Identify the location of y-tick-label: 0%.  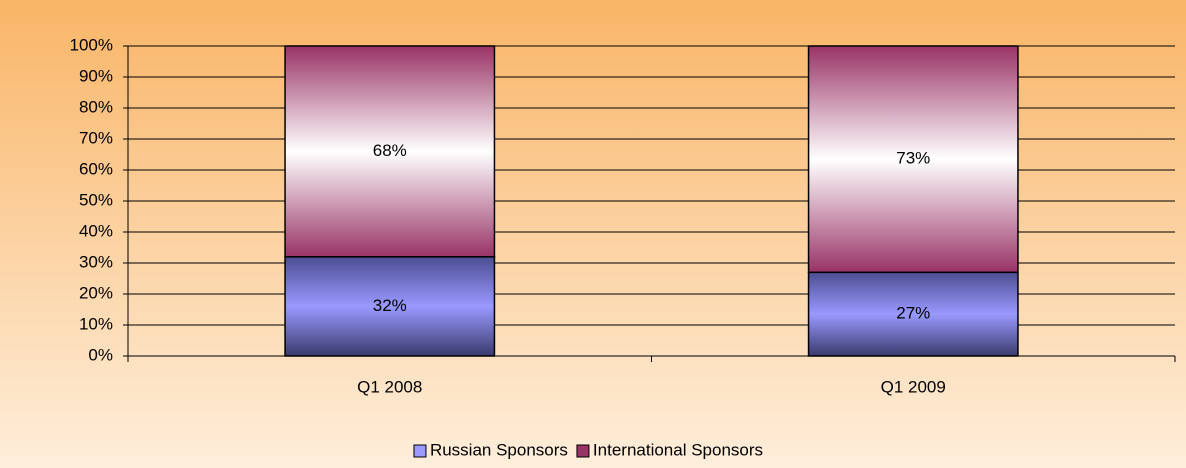
(100, 354).